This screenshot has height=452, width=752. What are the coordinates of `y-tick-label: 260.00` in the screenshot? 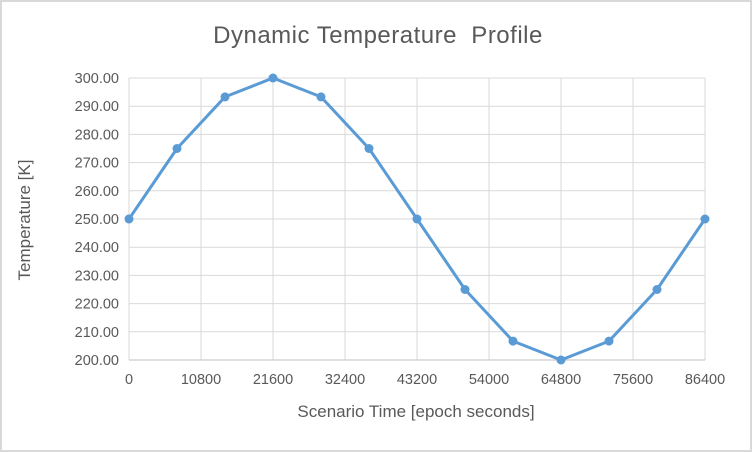 It's located at (97, 192).